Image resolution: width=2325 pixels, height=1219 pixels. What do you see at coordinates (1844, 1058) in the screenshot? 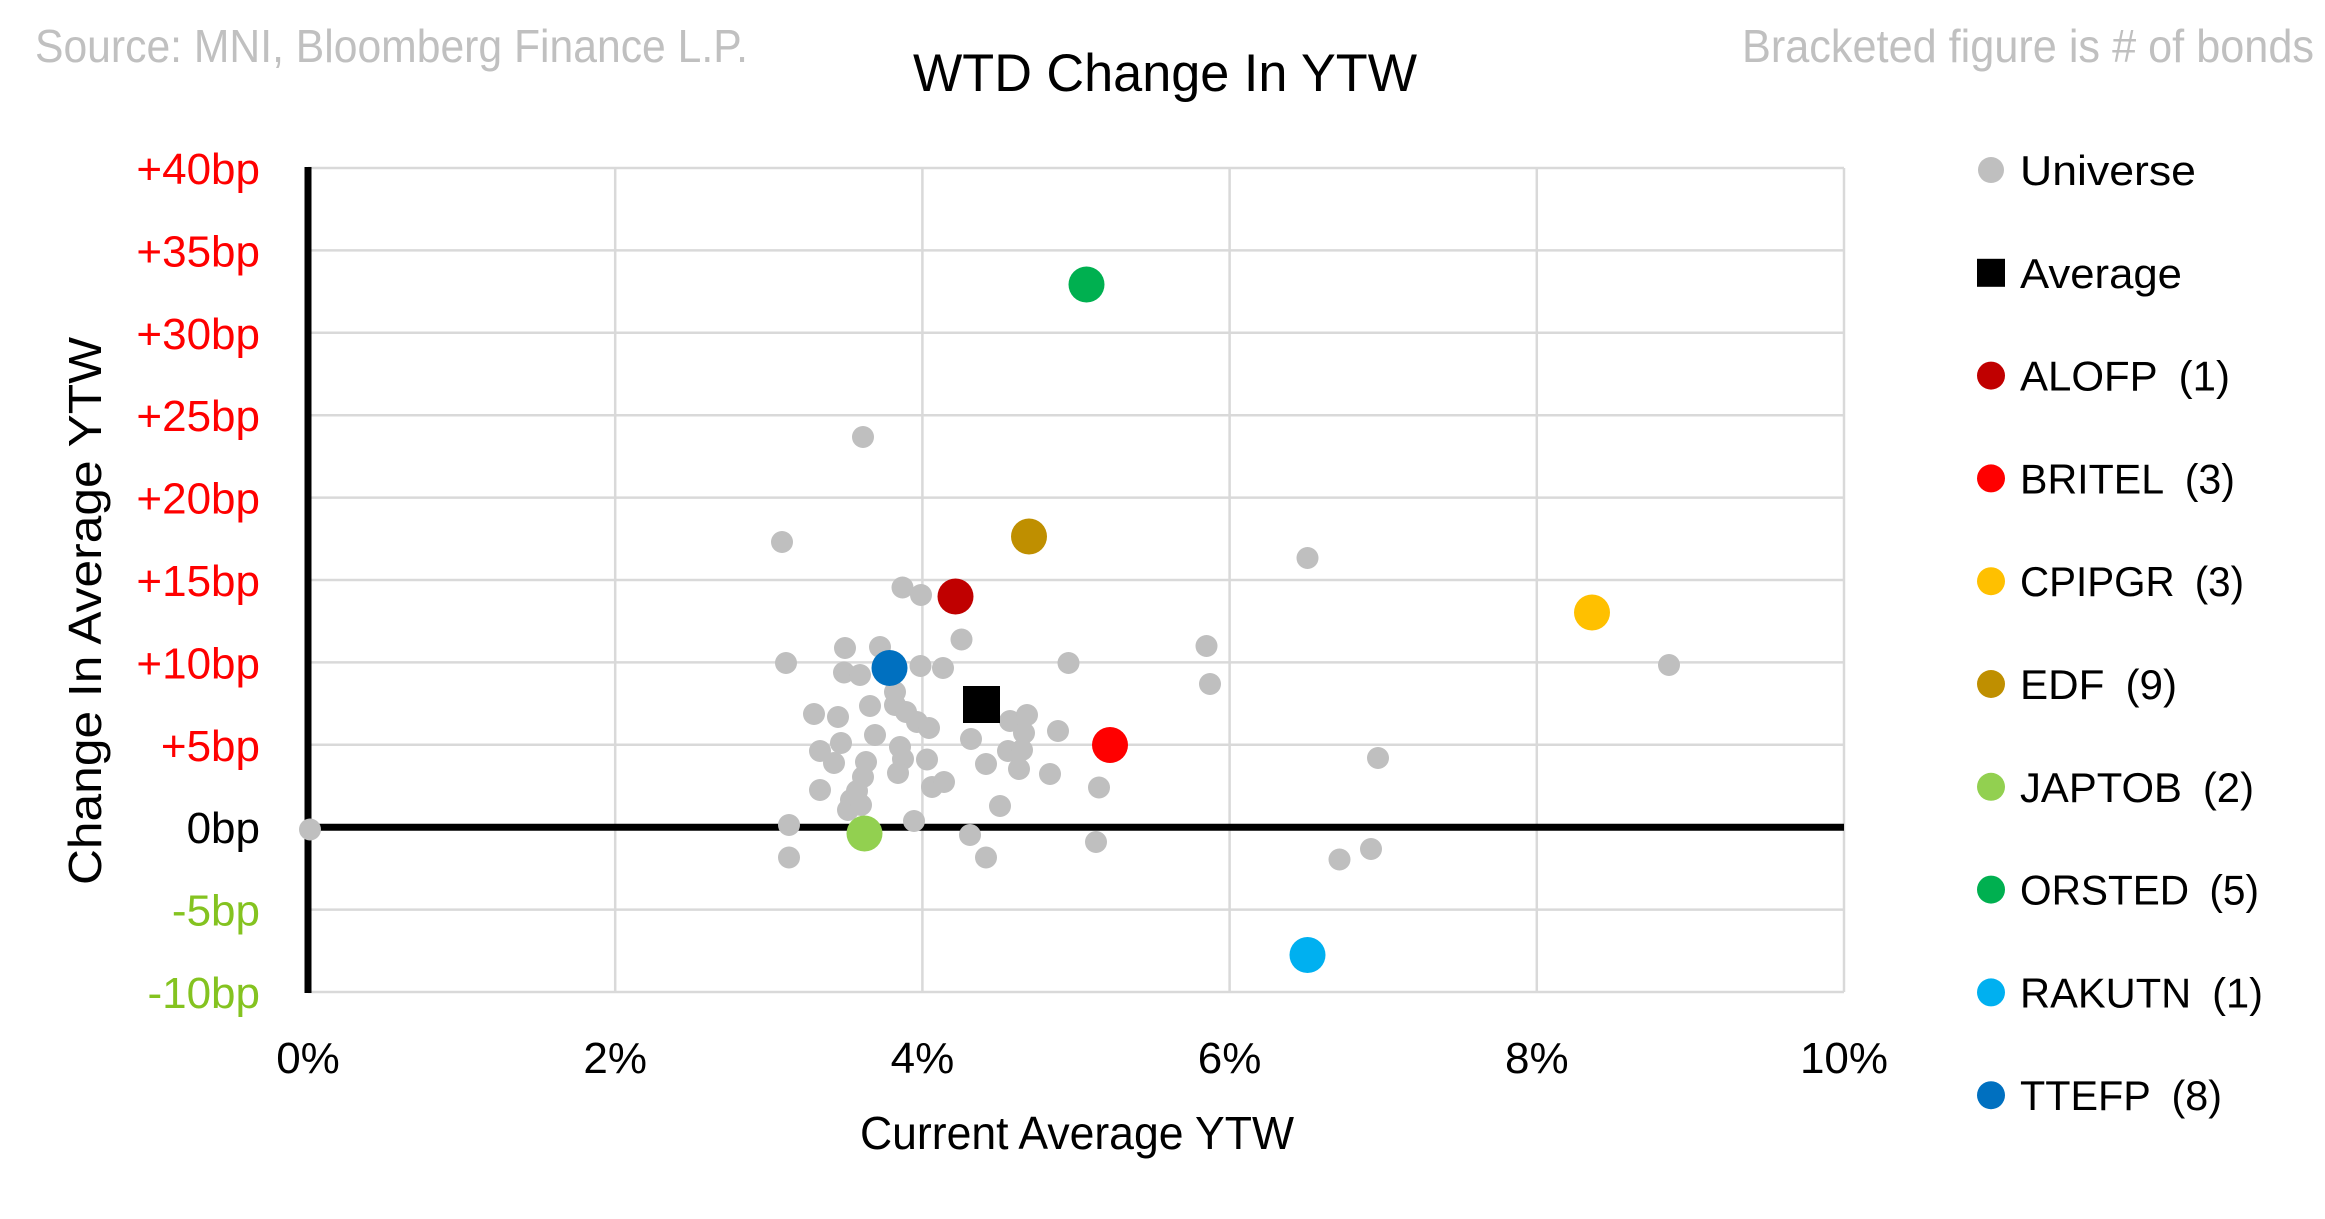
I see `svg-text: 10%` at bounding box center [1844, 1058].